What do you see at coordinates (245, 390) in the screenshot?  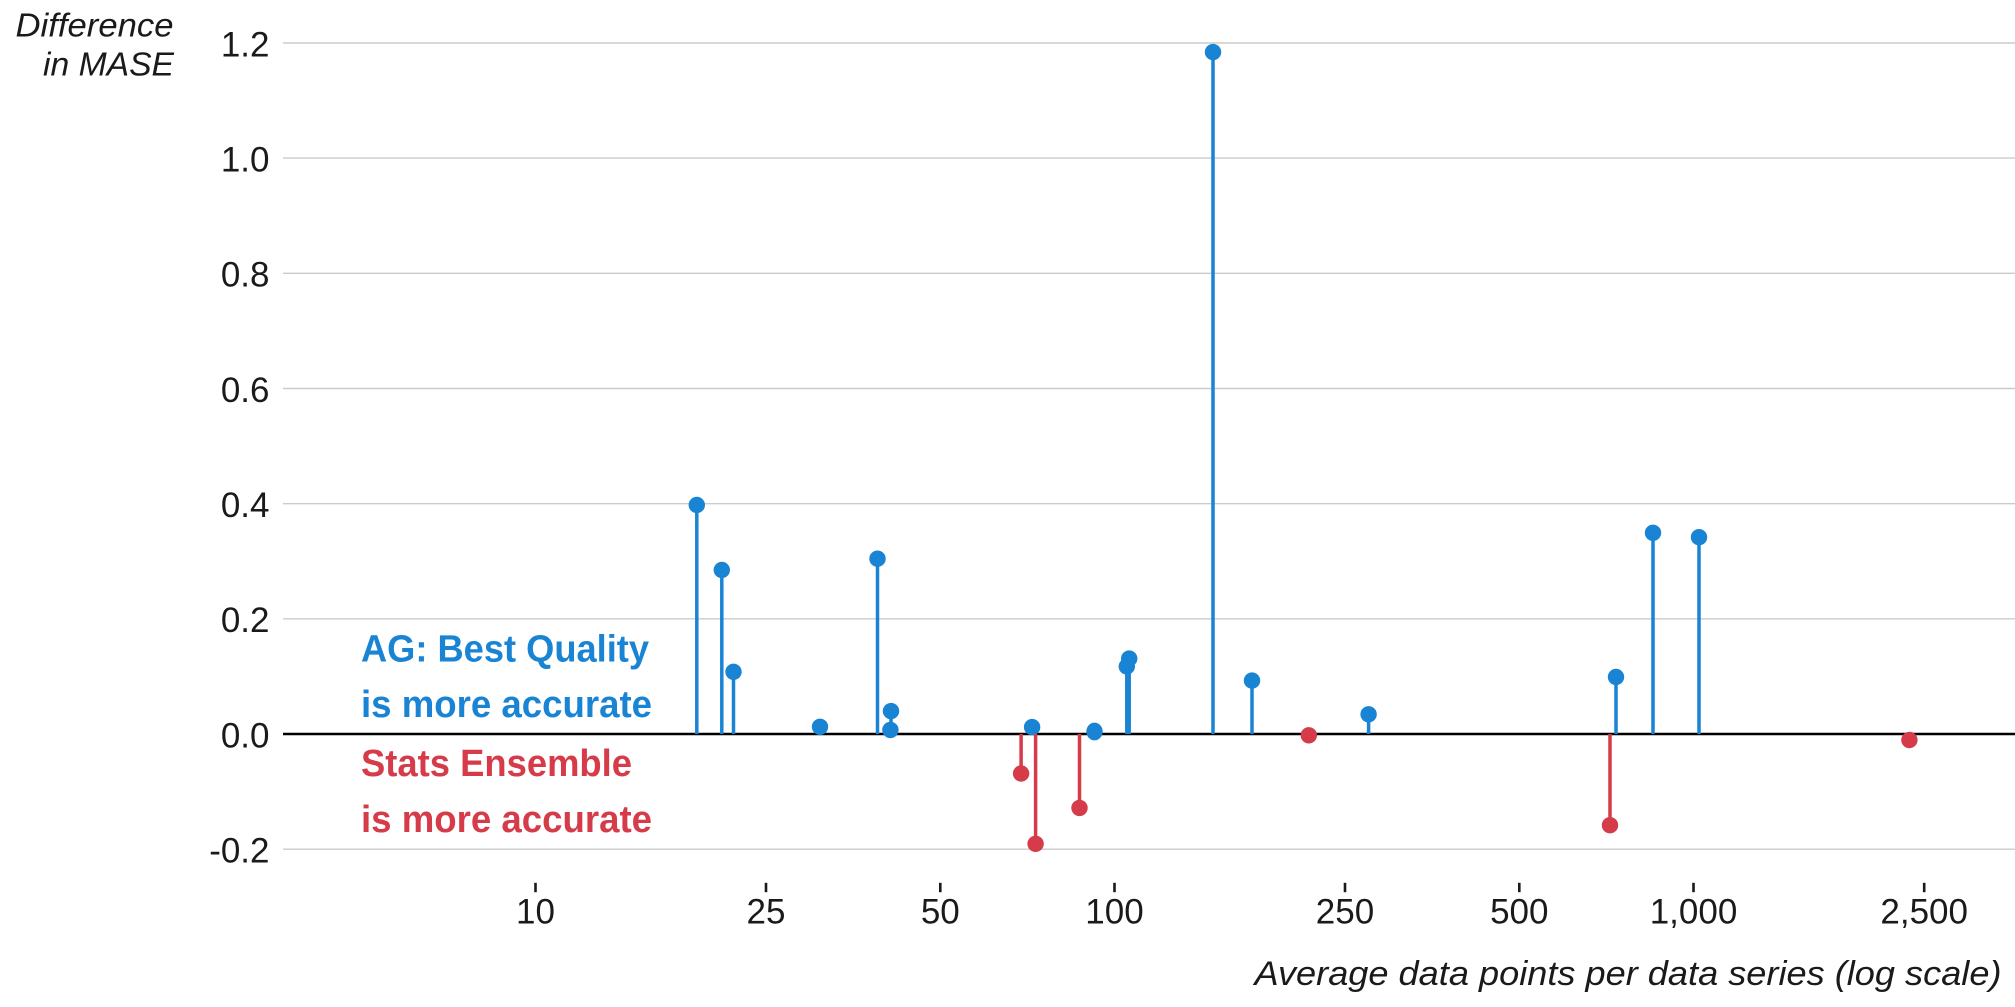 I see `svg-text: 0.6` at bounding box center [245, 390].